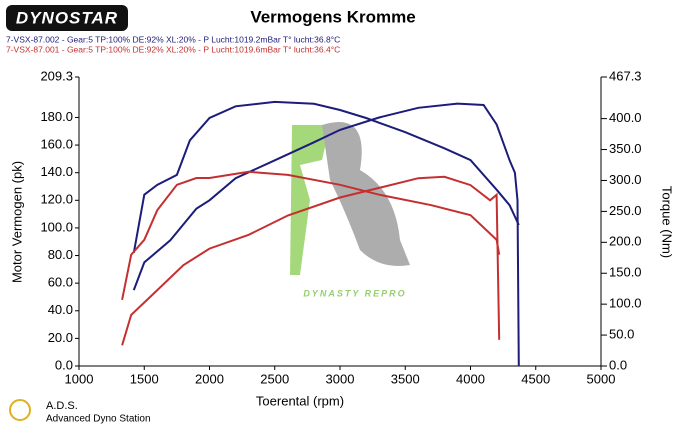 This screenshot has width=685, height=428. What do you see at coordinates (625, 303) in the screenshot?
I see `y2-tick-label: 100.0` at bounding box center [625, 303].